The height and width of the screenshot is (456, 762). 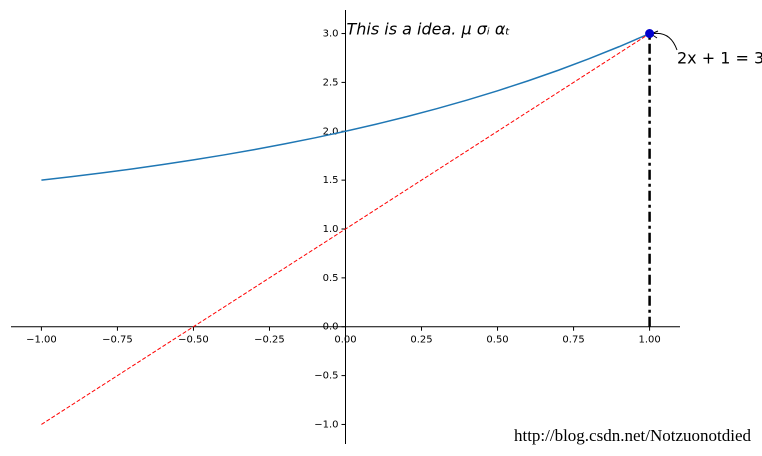 I want to click on y-tick-label: 0.0, so click(x=331, y=327).